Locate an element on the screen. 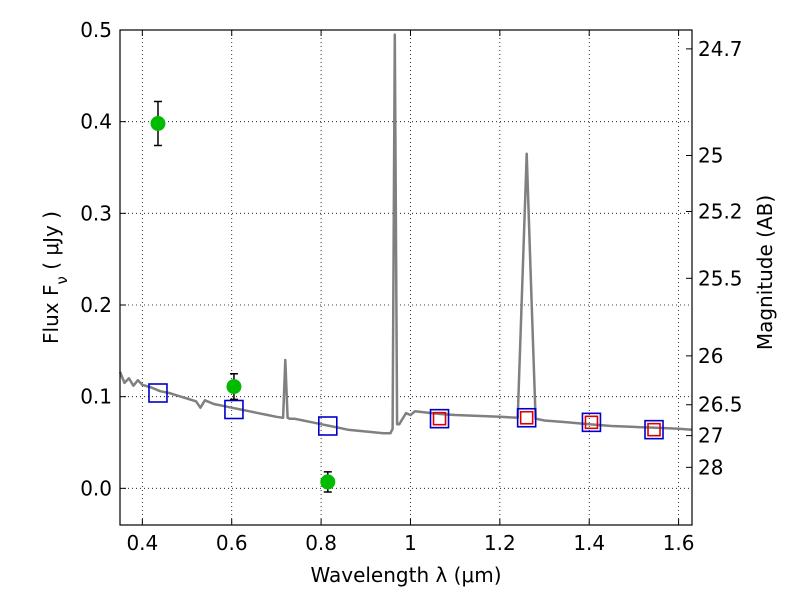  y-tick-label: 0.1 is located at coordinates (96, 397).